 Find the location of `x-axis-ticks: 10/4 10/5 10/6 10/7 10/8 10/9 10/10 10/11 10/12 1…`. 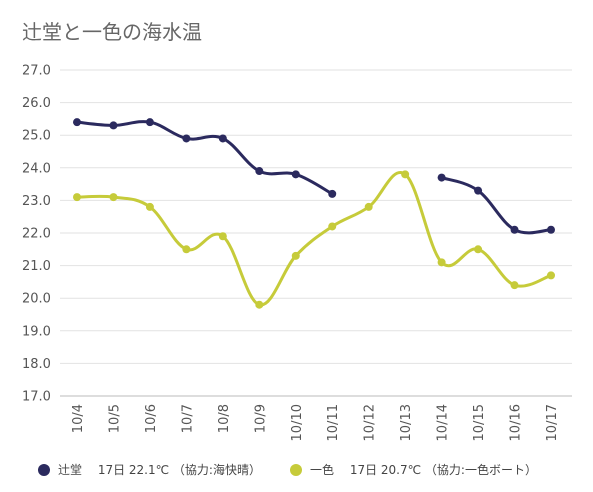

x-axis-ticks: 10/4 10/5 10/6 10/7 10/8 10/9 10/10 10/11 10/12 1… is located at coordinates (315, 422).